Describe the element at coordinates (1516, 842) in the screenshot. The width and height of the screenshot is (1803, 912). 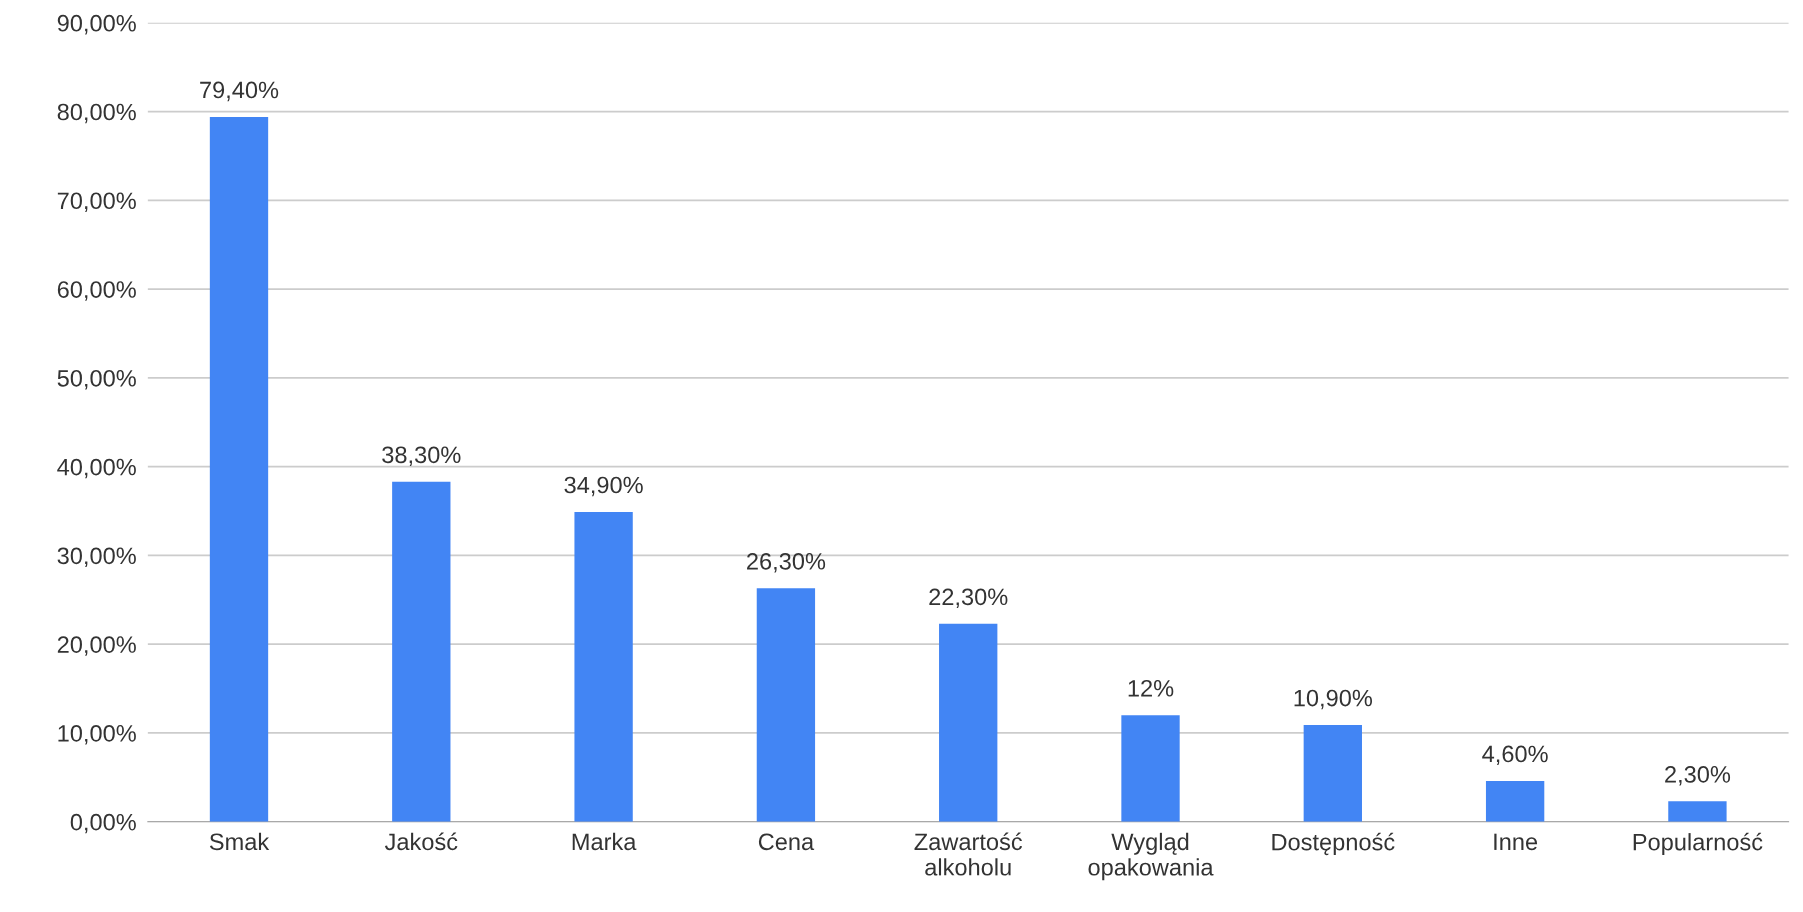
I see `x-tick-label: Inne` at that location.